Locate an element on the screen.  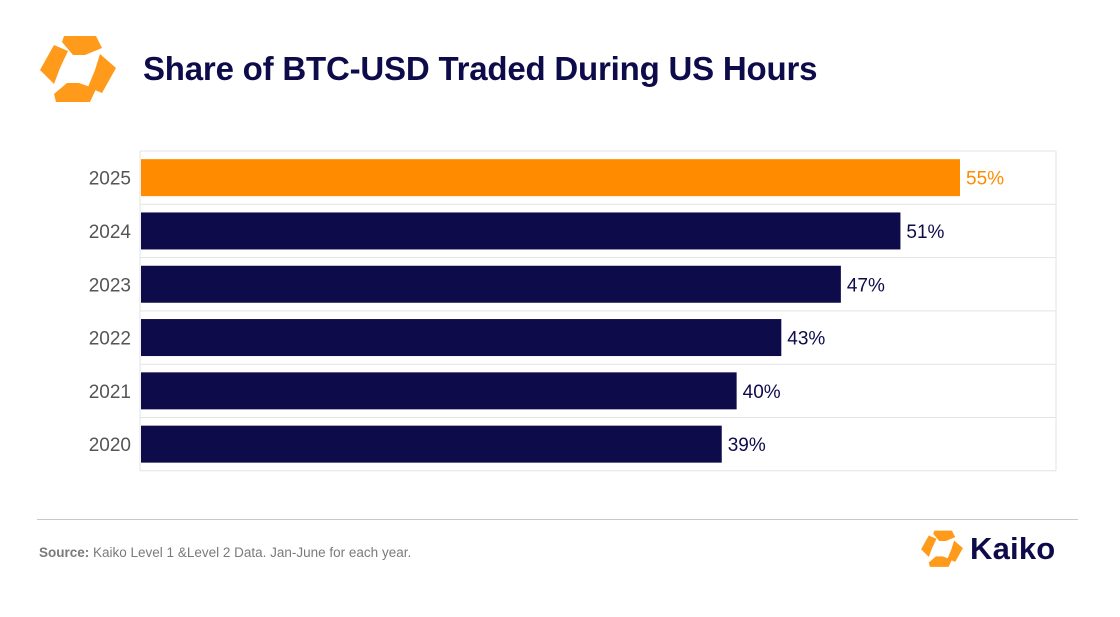
bar-2023 is located at coordinates (491, 284).